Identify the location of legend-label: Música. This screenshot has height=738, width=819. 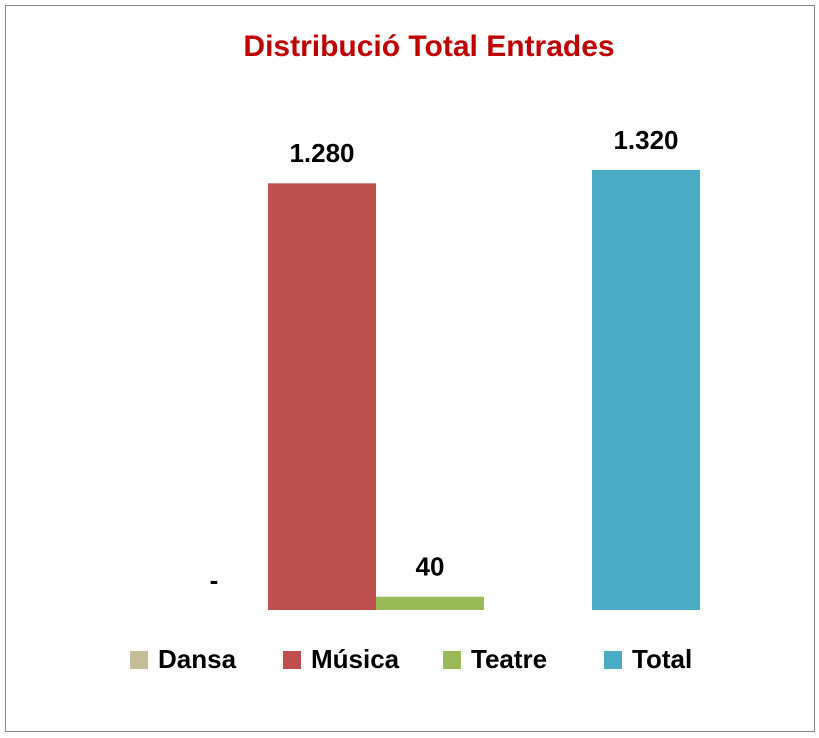
(355, 659).